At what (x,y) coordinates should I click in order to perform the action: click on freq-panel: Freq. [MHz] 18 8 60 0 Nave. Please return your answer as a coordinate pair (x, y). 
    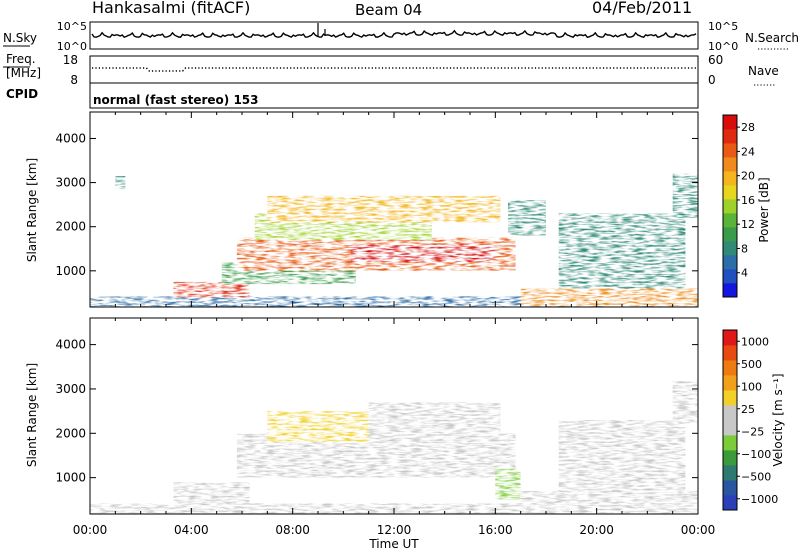
    Looking at the image, I should click on (391, 69).